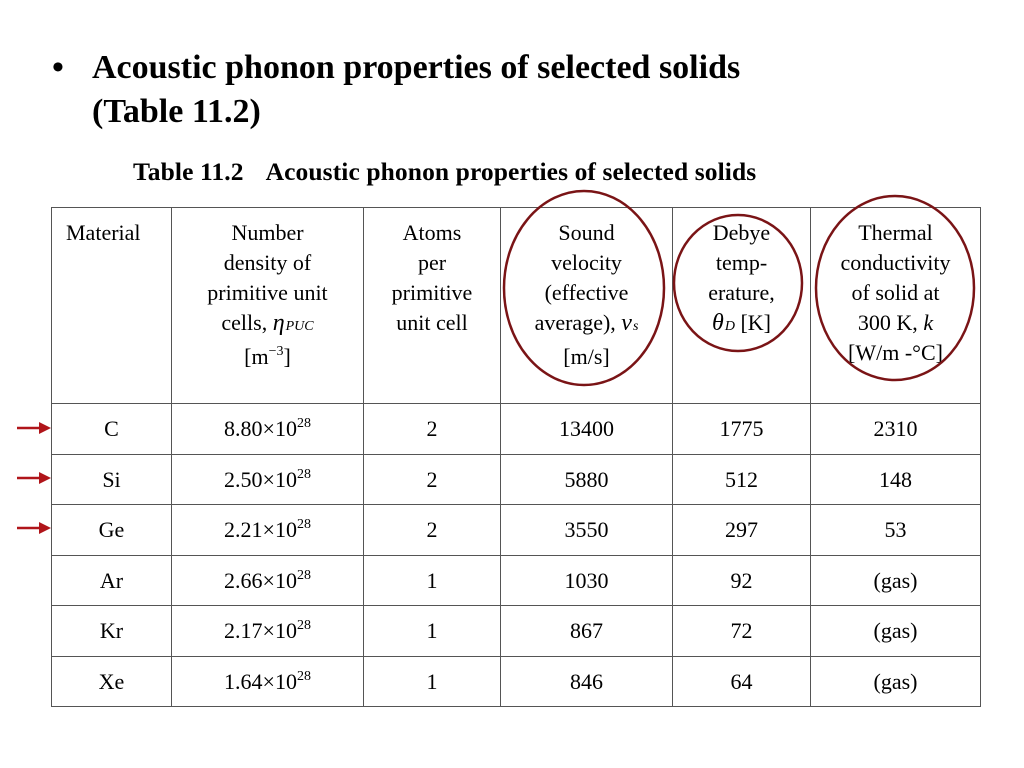 This screenshot has height=768, width=1024. I want to click on header-sound-line: (effective, so click(586, 292).